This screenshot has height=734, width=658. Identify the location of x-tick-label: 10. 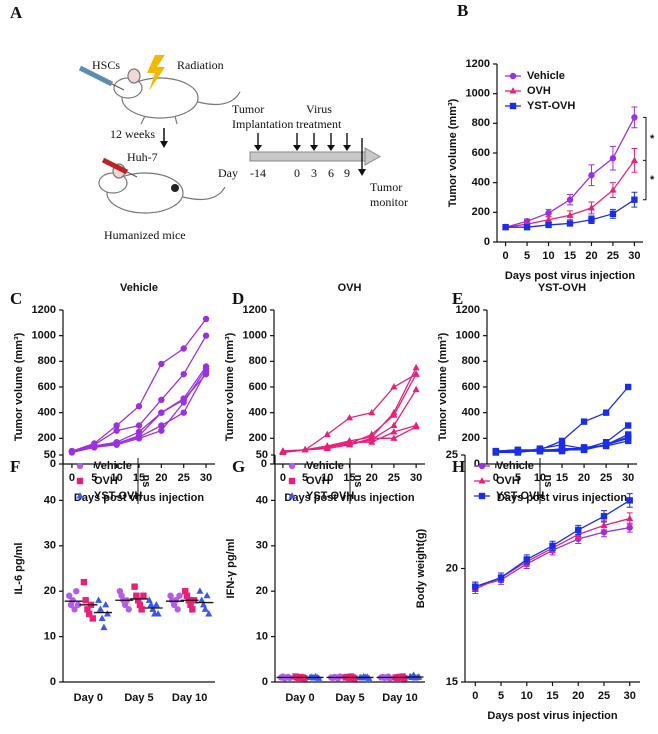
(548, 256).